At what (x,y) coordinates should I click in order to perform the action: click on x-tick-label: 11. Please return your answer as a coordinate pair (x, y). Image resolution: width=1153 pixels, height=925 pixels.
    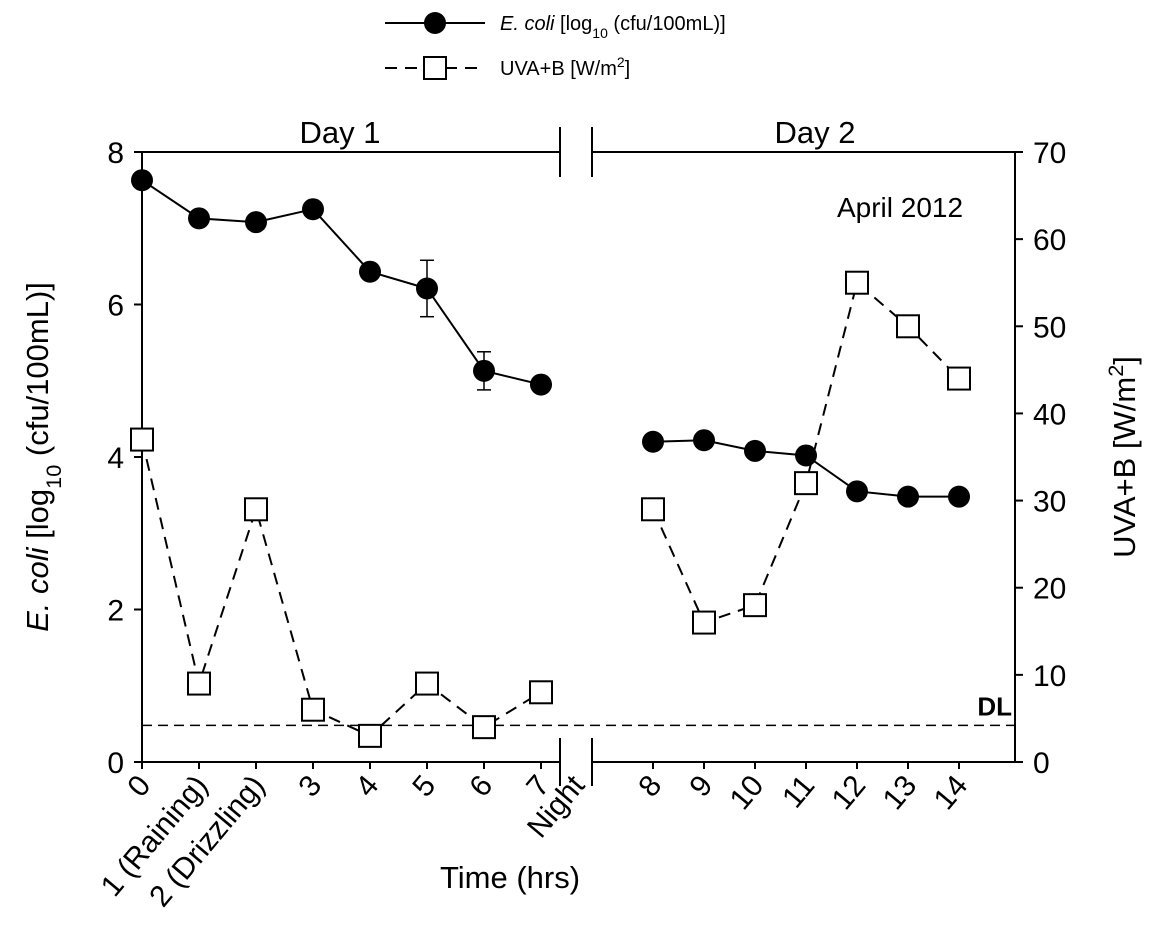
    Looking at the image, I should click on (798, 791).